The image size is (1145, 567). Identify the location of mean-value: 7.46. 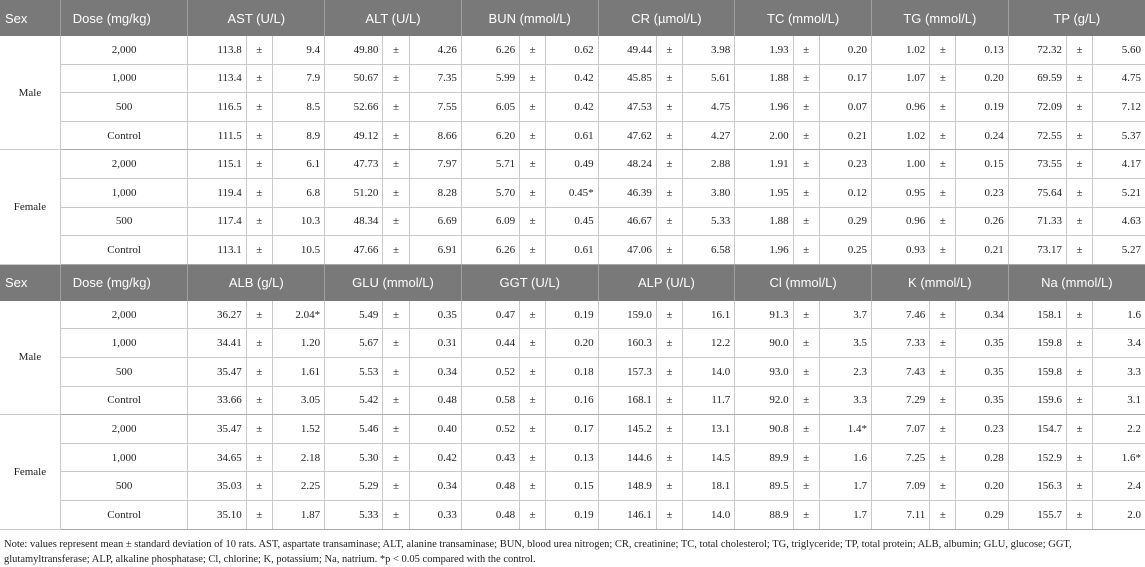
(901, 315).